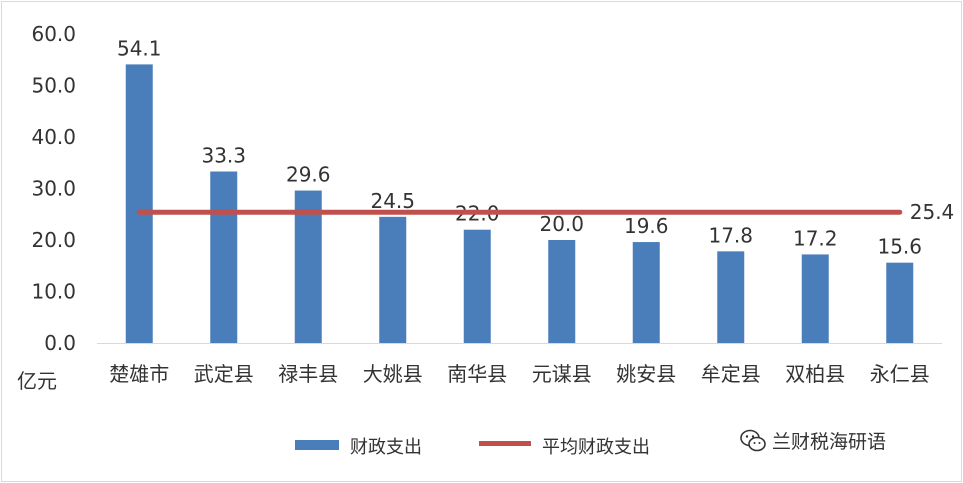  What do you see at coordinates (753, 440) in the screenshot?
I see `wechat-icon` at bounding box center [753, 440].